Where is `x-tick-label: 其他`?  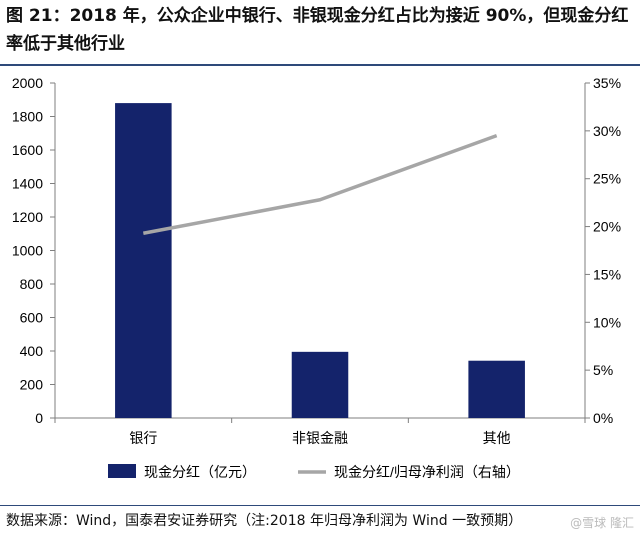
x-tick-label: 其他 is located at coordinates (497, 438).